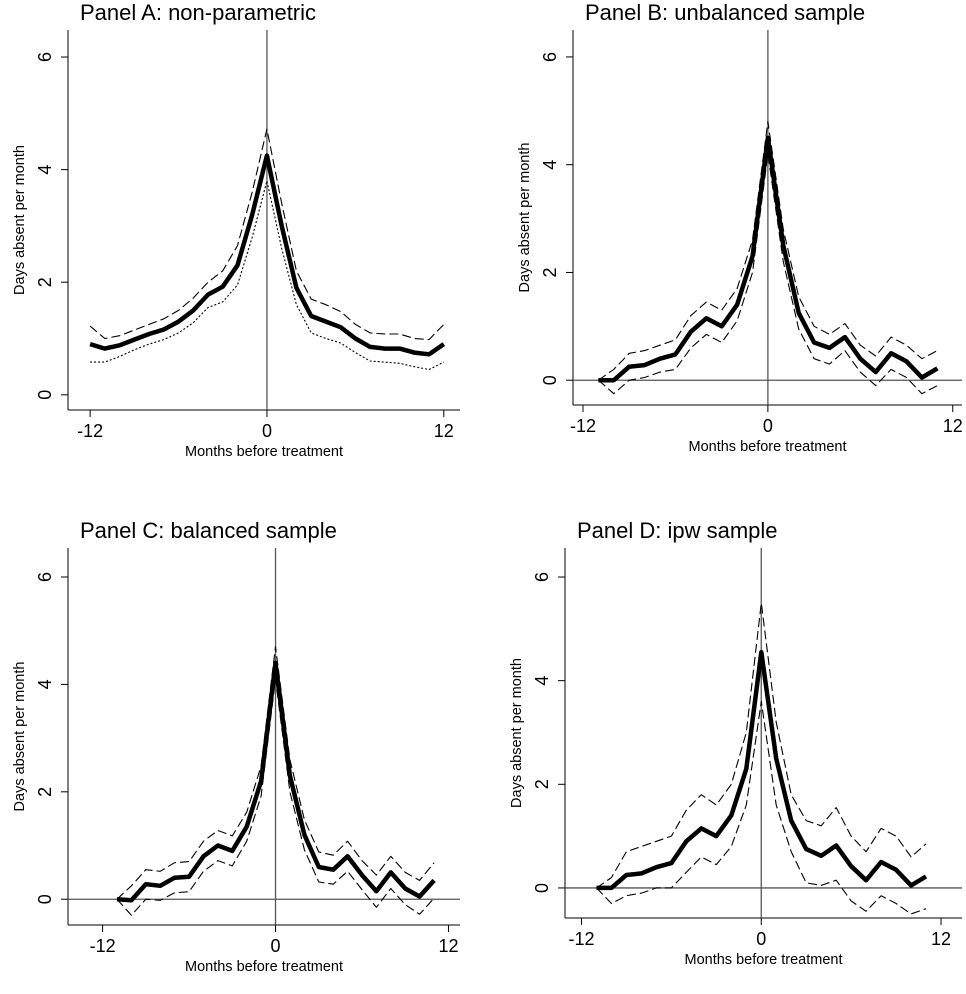 The image size is (966, 994). Describe the element at coordinates (208, 530) in the screenshot. I see `panel-title: Panel C: balanced sample` at that location.